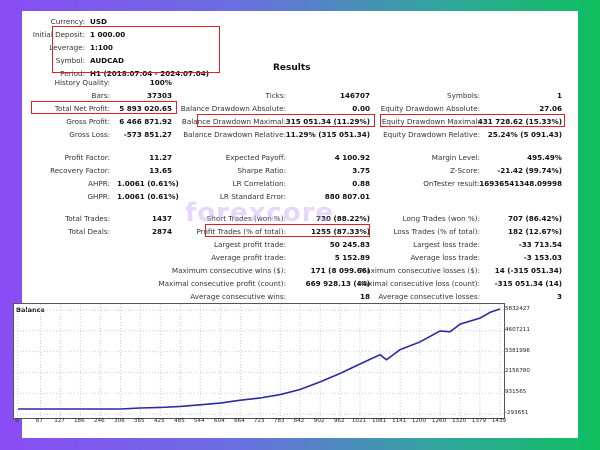 The height and width of the screenshot is (450, 600). I want to click on x-tick-label: 1200, so click(419, 421).